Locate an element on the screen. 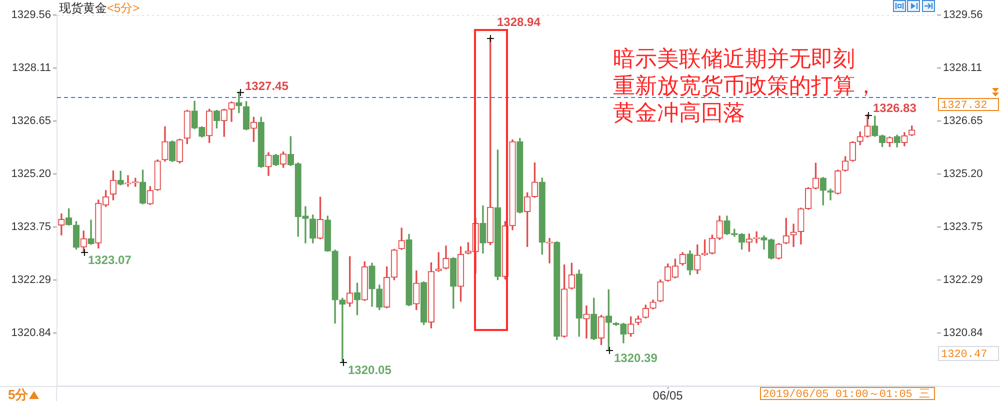 This screenshot has width=1000, height=401. y2-tick-label: 1323.75 is located at coordinates (963, 226).